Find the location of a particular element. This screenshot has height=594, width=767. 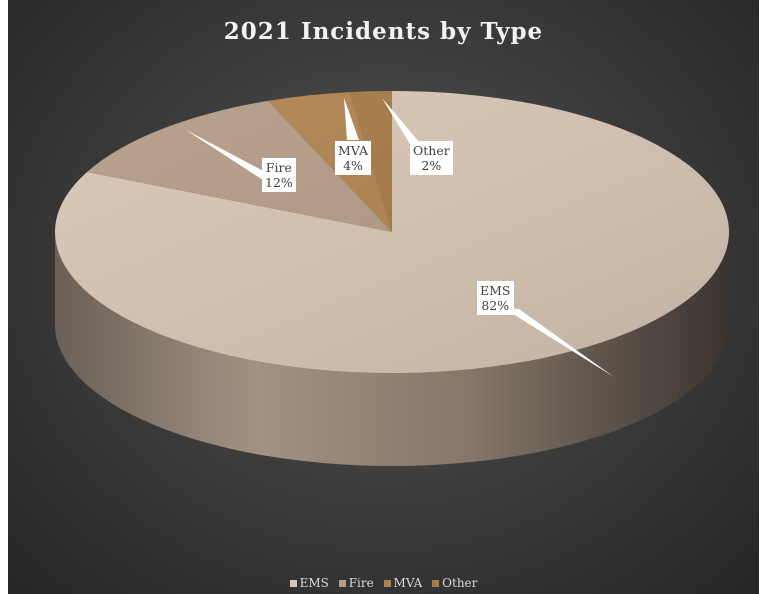

data-label-fire-category: Fire is located at coordinates (278, 167).